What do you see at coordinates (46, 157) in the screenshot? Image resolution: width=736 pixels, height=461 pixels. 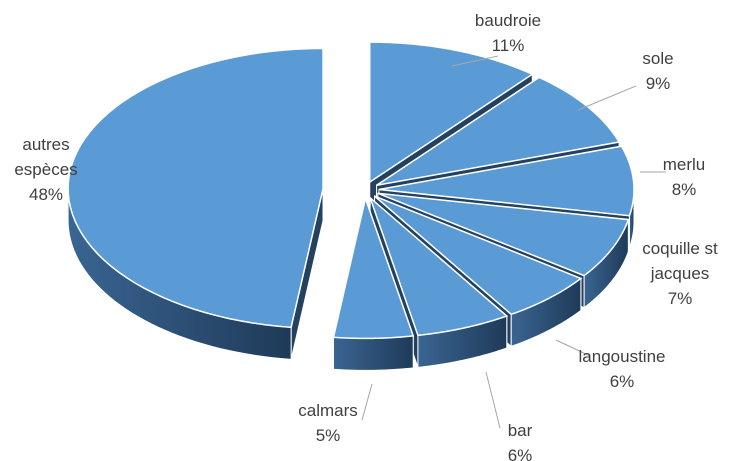 I see `category-label: autres espèces` at bounding box center [46, 157].